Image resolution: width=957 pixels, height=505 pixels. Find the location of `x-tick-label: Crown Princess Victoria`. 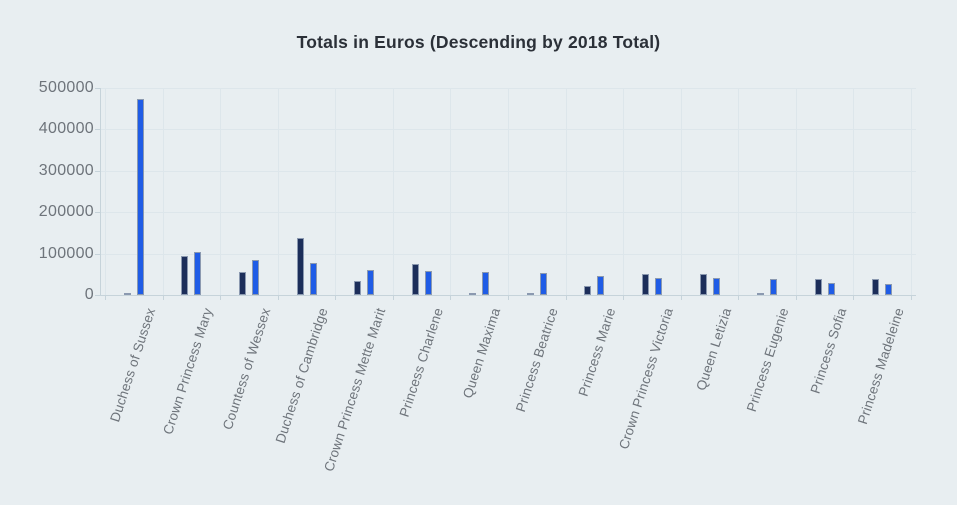

x-tick-label: Crown Princess Victoria is located at coordinates (646, 379).